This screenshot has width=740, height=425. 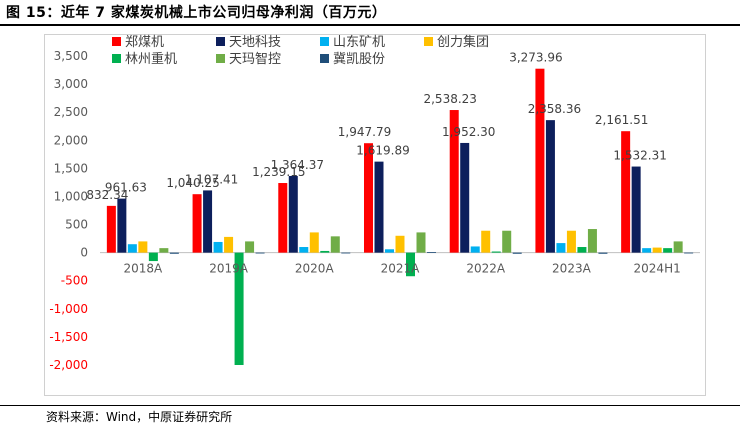 What do you see at coordinates (71, 196) in the screenshot?
I see `y-tick-label: 1,000` at bounding box center [71, 196].